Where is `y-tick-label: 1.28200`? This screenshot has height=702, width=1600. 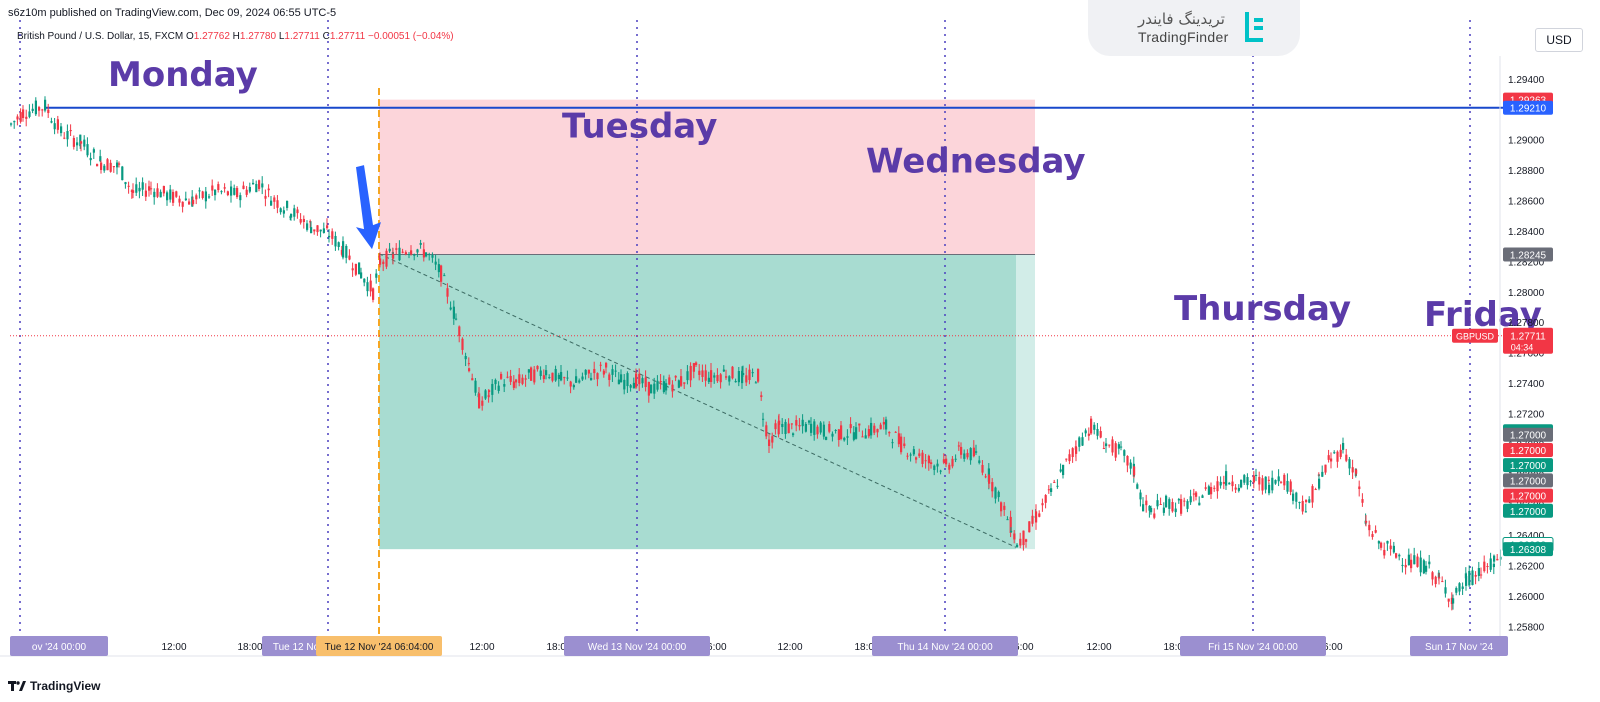 y-tick-label: 1.28200 is located at coordinates (1526, 262).